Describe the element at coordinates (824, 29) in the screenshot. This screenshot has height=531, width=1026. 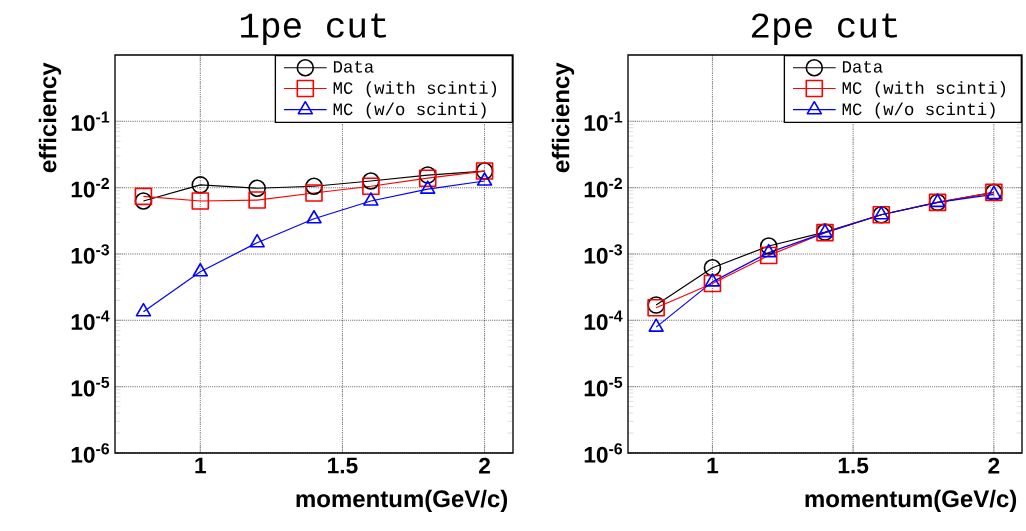
I see `chart-title: 2pe cut` at that location.